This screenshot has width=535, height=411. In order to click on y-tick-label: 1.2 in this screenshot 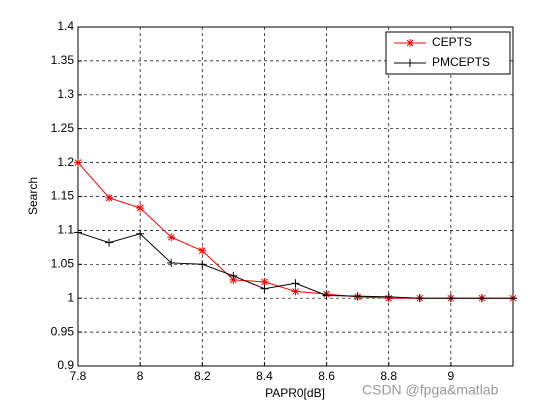, I will do `click(65, 162)`.